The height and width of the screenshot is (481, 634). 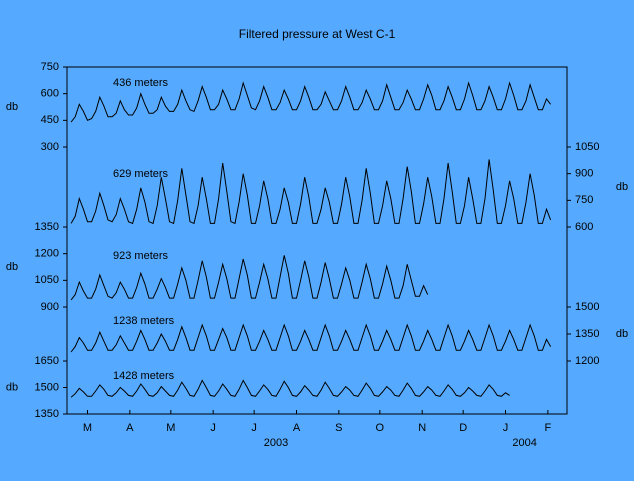 What do you see at coordinates (47, 361) in the screenshot?
I see `y-tick-label: 1650` at bounding box center [47, 361].